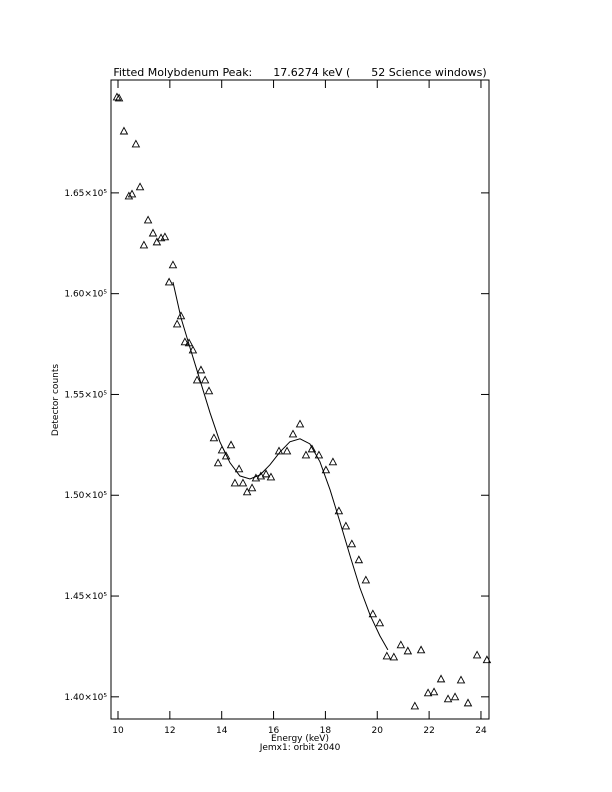 The height and width of the screenshot is (792, 612). I want to click on x-tick-label: 12, so click(169, 731).